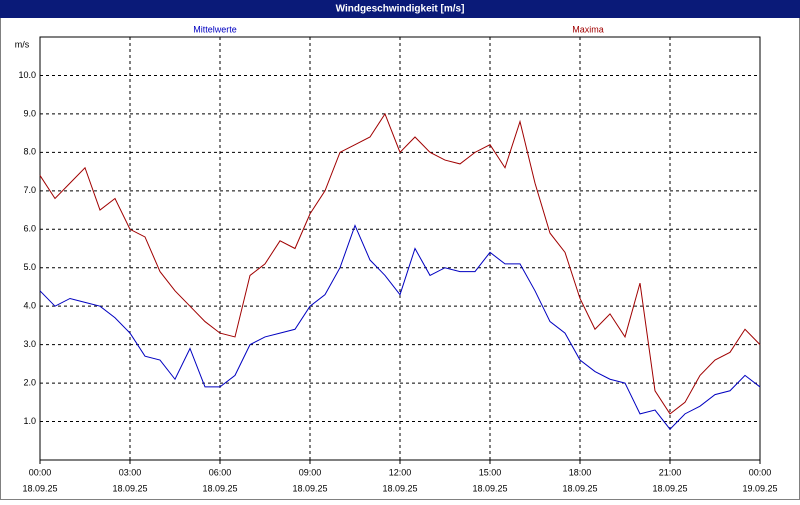 The height and width of the screenshot is (505, 800). What do you see at coordinates (29, 152) in the screenshot?
I see `y-tick-label: 8.0` at bounding box center [29, 152].